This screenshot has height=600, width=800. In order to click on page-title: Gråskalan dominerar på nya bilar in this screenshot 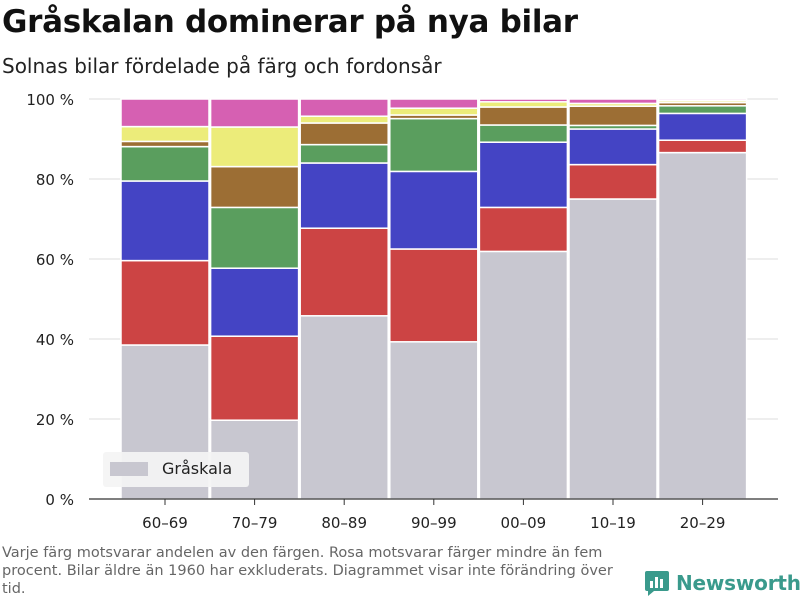, I will do `click(290, 22)`.